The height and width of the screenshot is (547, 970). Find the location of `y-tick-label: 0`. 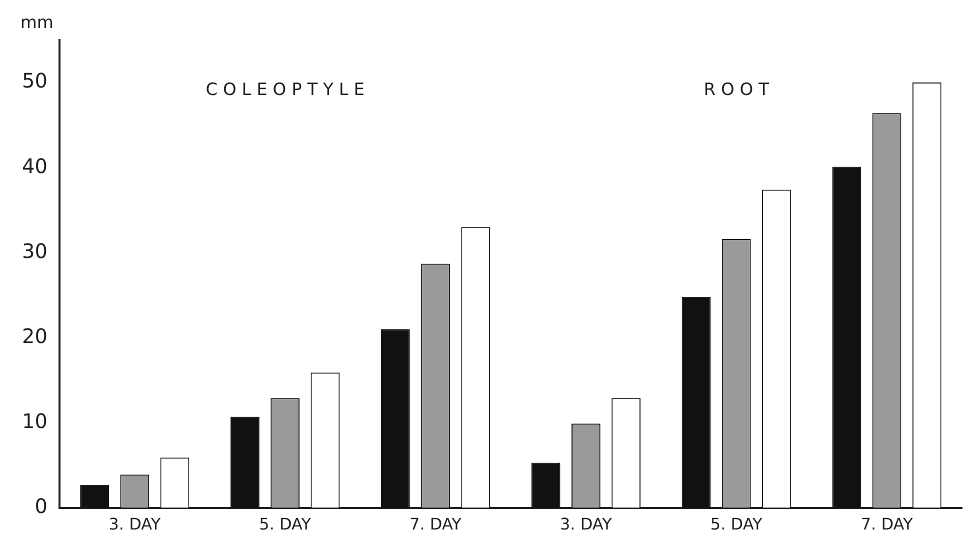

y-tick-label: 0 is located at coordinates (41, 506).